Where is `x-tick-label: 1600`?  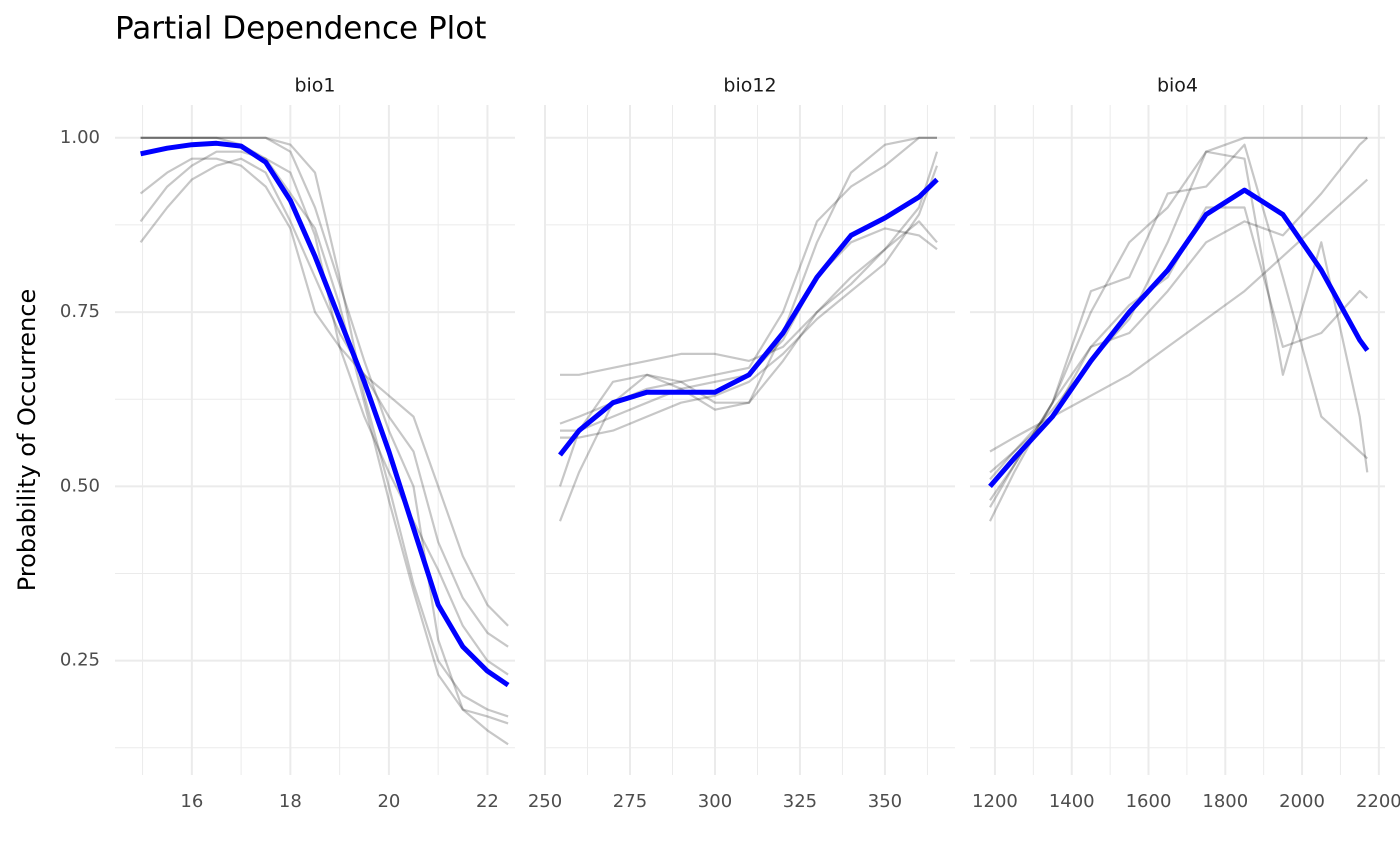 x-tick-label: 1600 is located at coordinates (1149, 801).